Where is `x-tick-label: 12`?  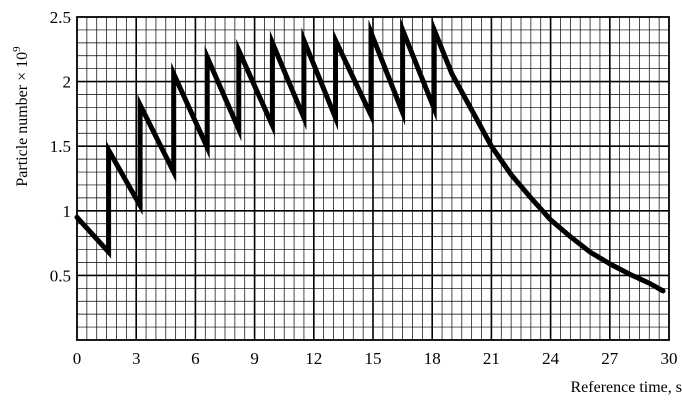
x-tick-label: 12 is located at coordinates (313, 358).